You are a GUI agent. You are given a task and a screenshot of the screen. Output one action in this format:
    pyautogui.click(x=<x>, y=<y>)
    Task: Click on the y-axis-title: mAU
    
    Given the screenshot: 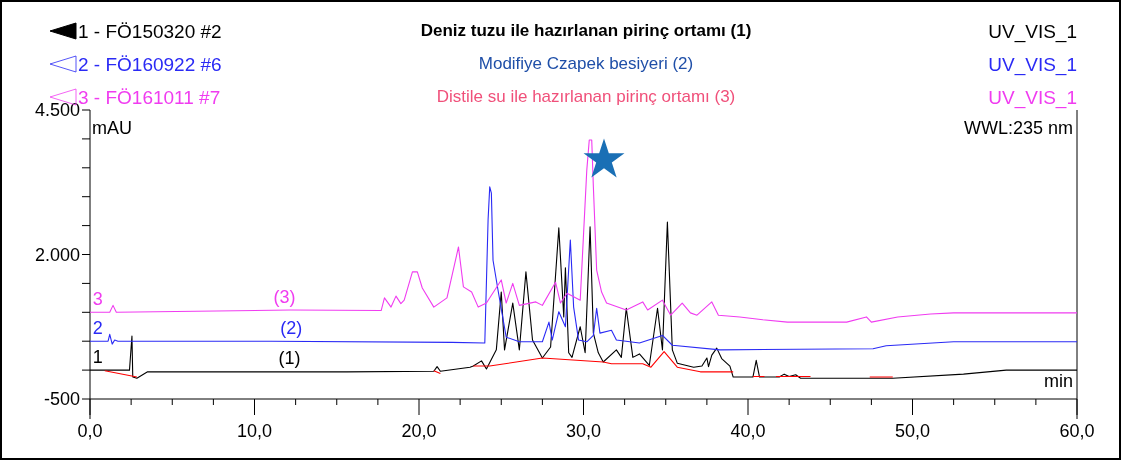 What is the action you would take?
    pyautogui.click(x=112, y=128)
    